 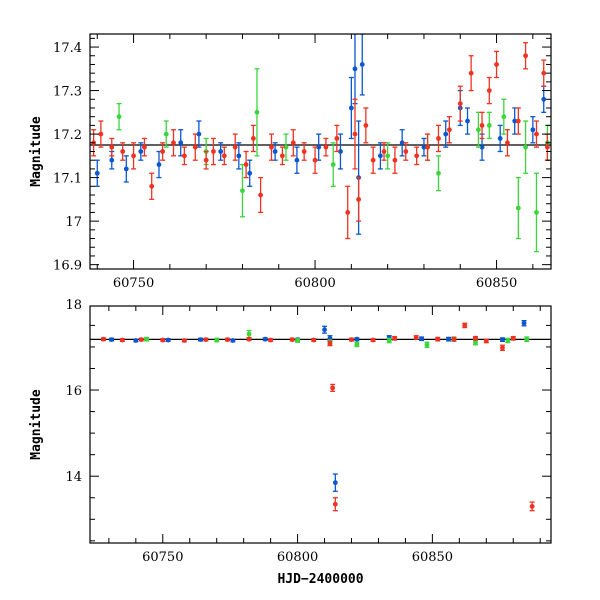 I want to click on y-tick-label: 16.9, so click(x=67, y=266).